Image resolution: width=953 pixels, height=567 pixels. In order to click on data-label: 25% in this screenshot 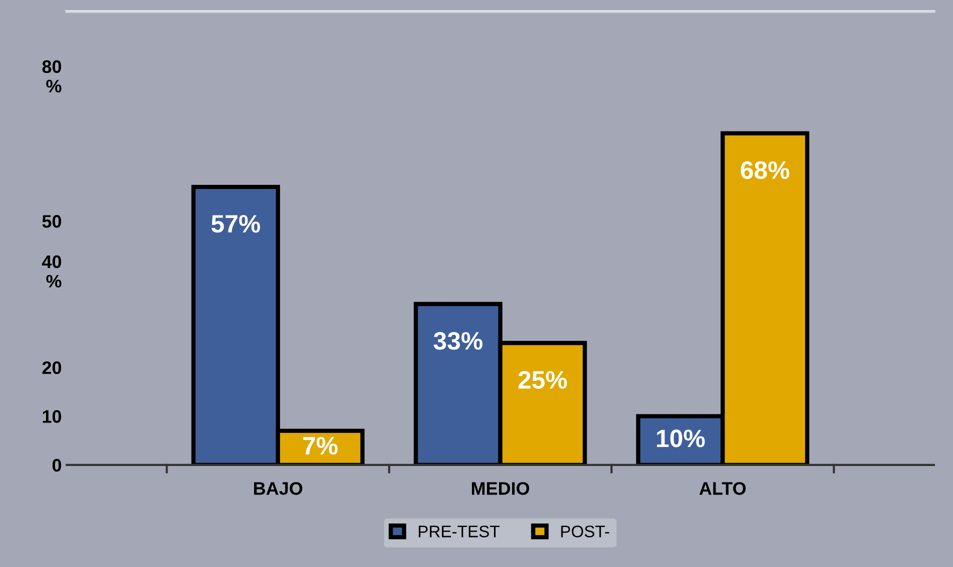, I will do `click(542, 380)`.